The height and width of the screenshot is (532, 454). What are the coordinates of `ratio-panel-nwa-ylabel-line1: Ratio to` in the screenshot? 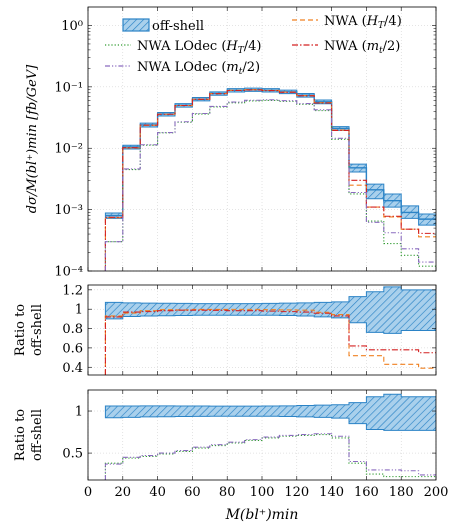 It's located at (20, 330).